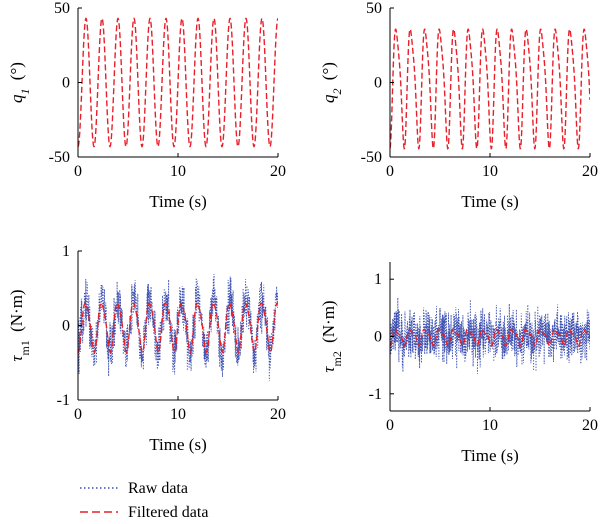 Image resolution: width=600 pixels, height=524 pixels. Describe the element at coordinates (331, 336) in the screenshot. I see `y-axis-label: τm2 (N·m)` at that location.